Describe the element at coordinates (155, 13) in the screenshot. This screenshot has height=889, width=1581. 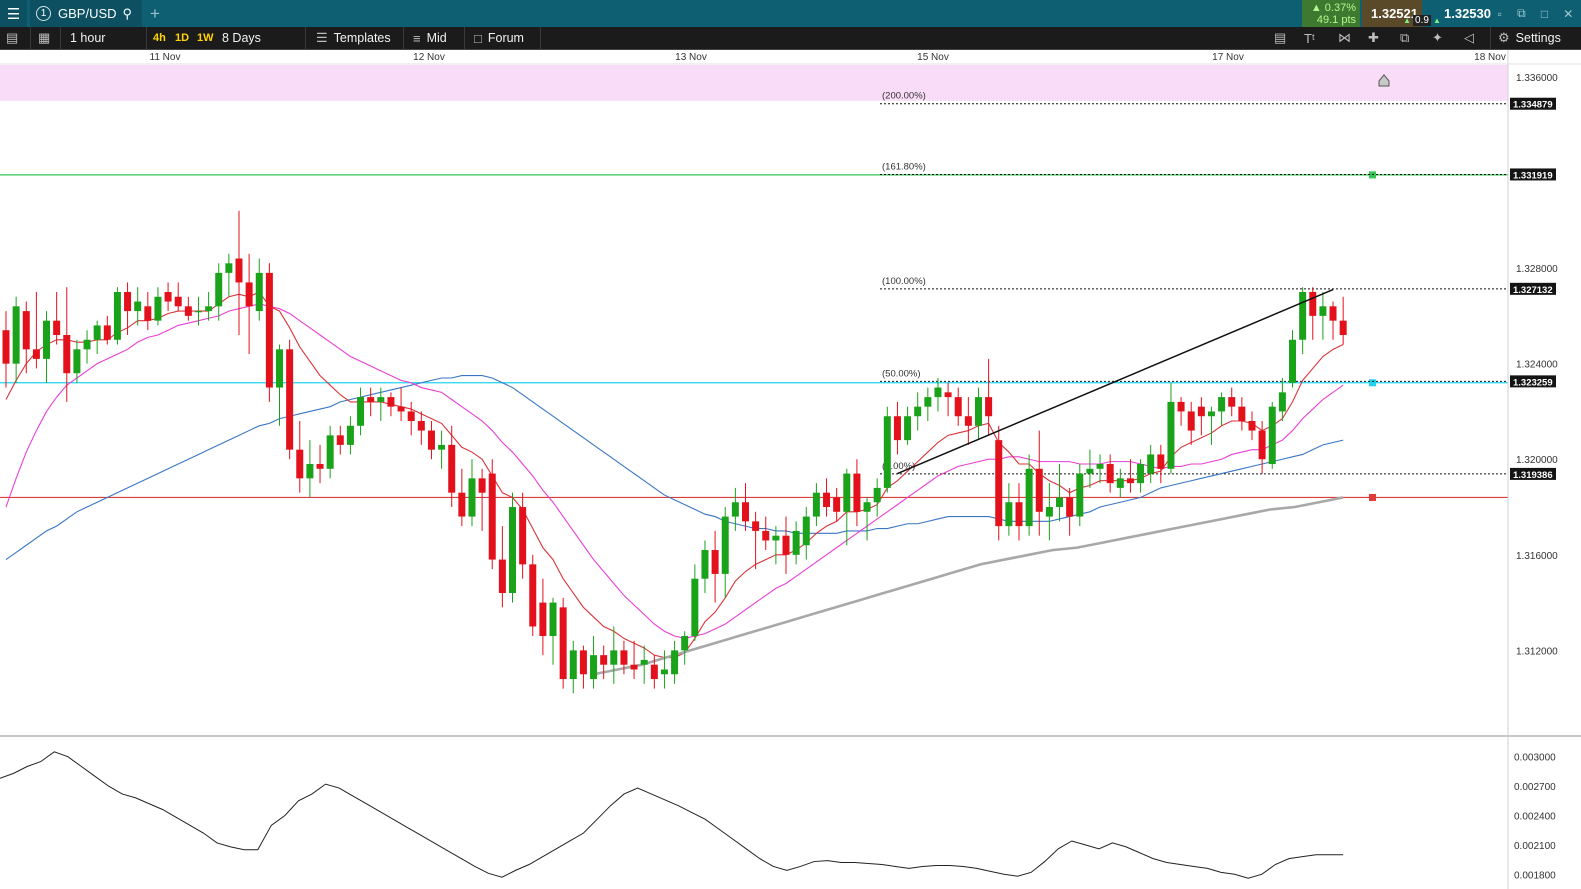
I see `add-tab-button: +` at that location.